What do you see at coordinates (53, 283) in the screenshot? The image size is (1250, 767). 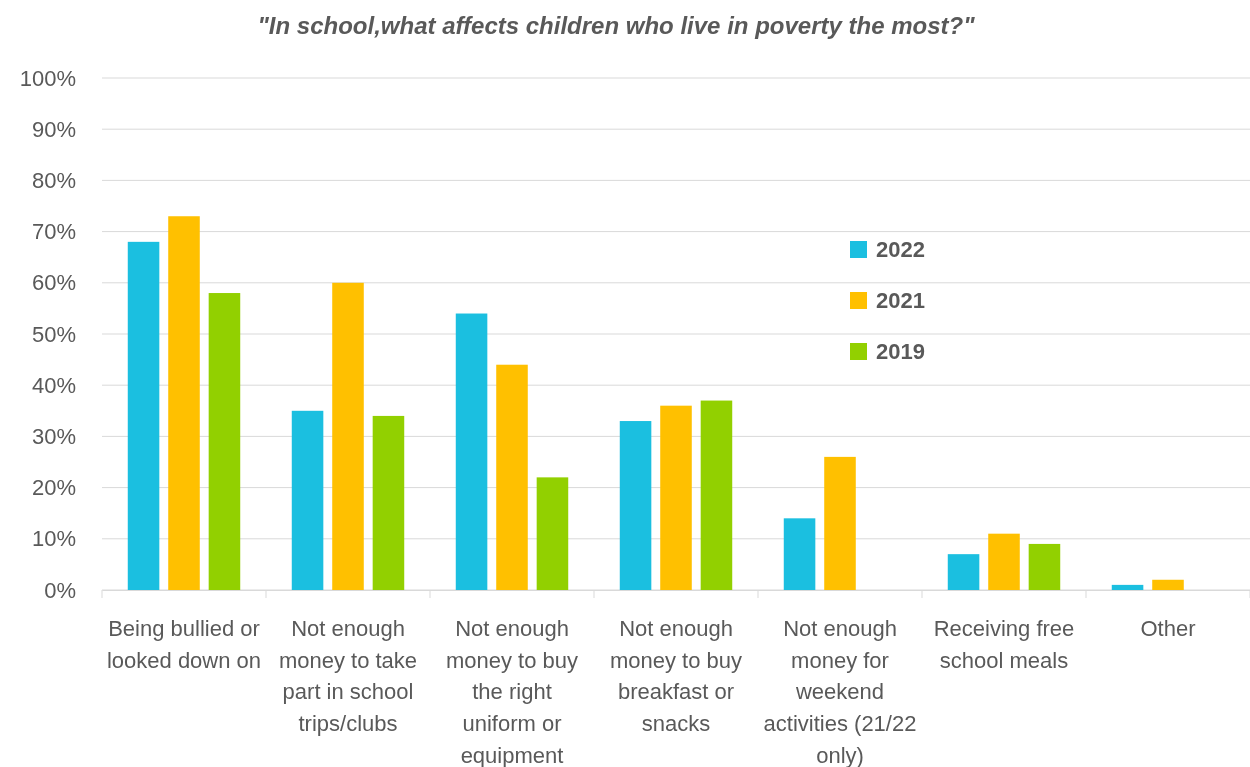 I see `y-tick-label: 60%` at bounding box center [53, 283].